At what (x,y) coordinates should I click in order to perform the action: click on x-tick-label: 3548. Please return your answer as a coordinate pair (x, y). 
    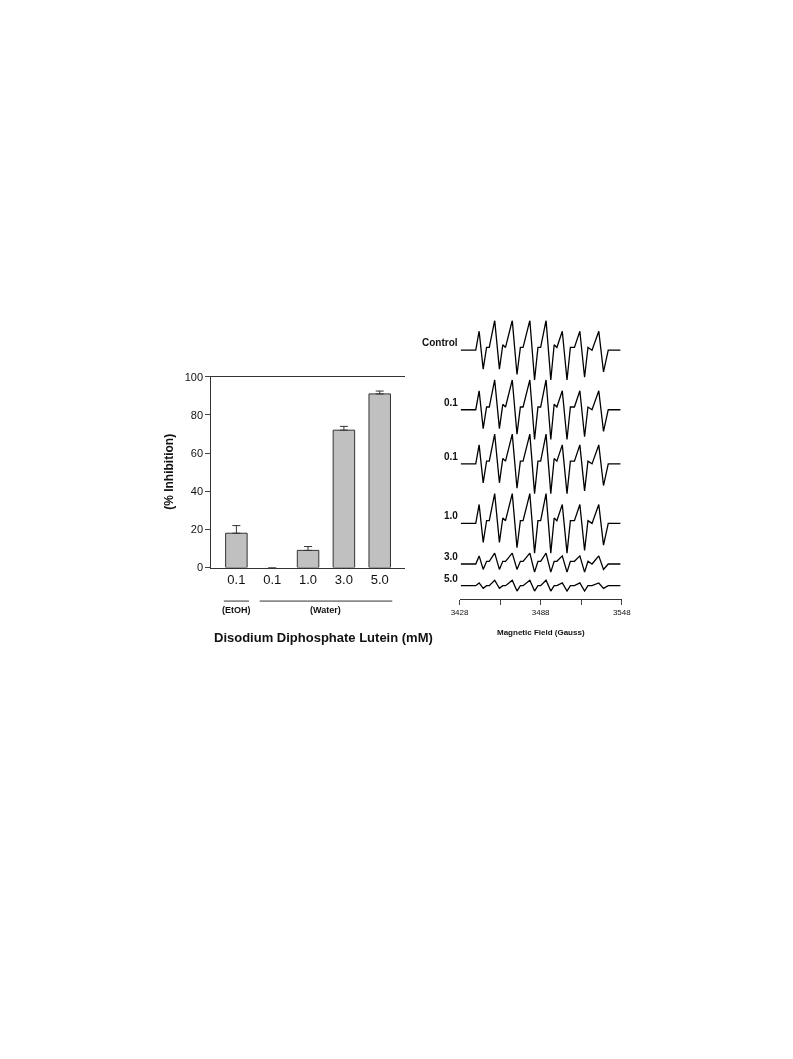
    Looking at the image, I should click on (622, 612).